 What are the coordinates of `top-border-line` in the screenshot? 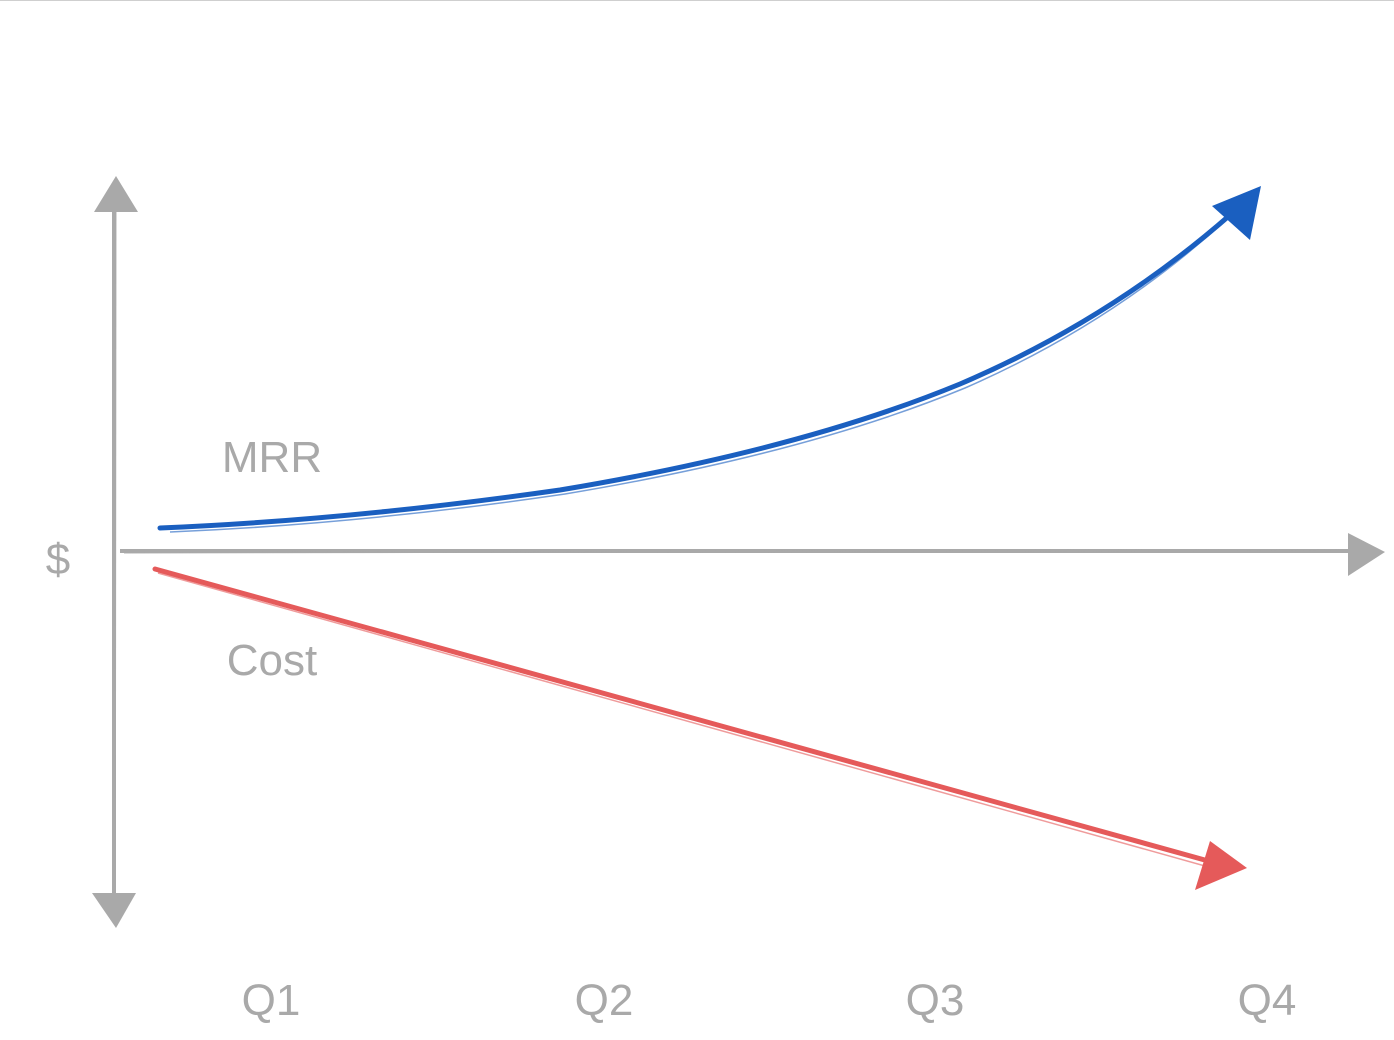 It's located at (697, 0).